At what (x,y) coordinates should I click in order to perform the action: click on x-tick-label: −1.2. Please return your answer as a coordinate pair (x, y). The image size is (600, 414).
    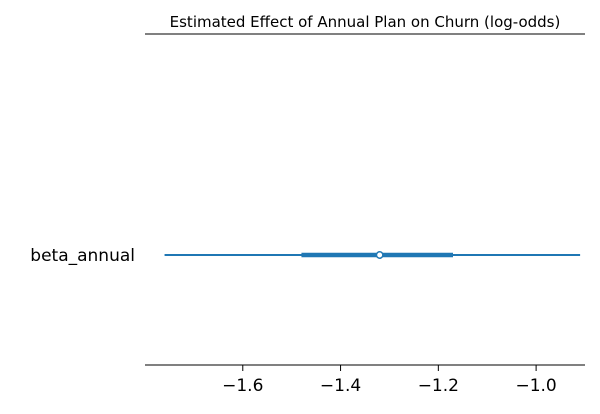
    Looking at the image, I should click on (438, 386).